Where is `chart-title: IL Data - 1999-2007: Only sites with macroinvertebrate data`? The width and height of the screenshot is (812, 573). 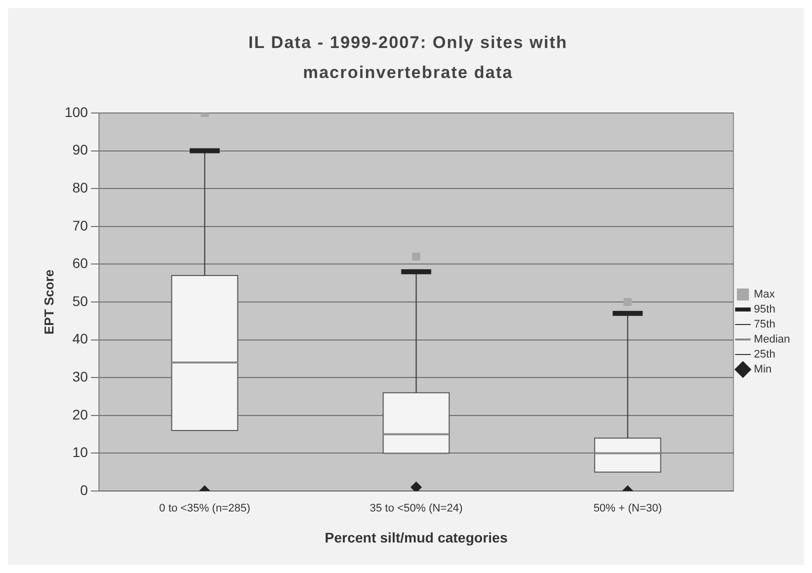
chart-title: IL Data - 1999-2007: Only sites with macroinvertebrate data is located at coordinates (408, 58).